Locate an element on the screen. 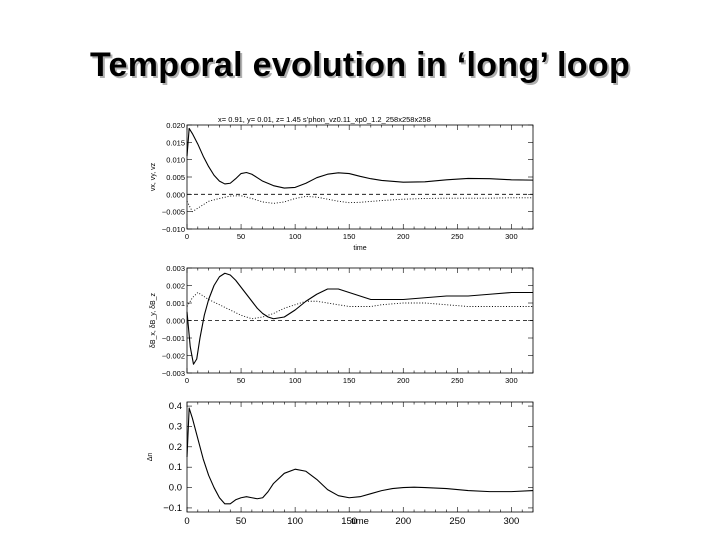 This screenshot has width=720, height=540. y-axis-label: Δn is located at coordinates (150, 457).